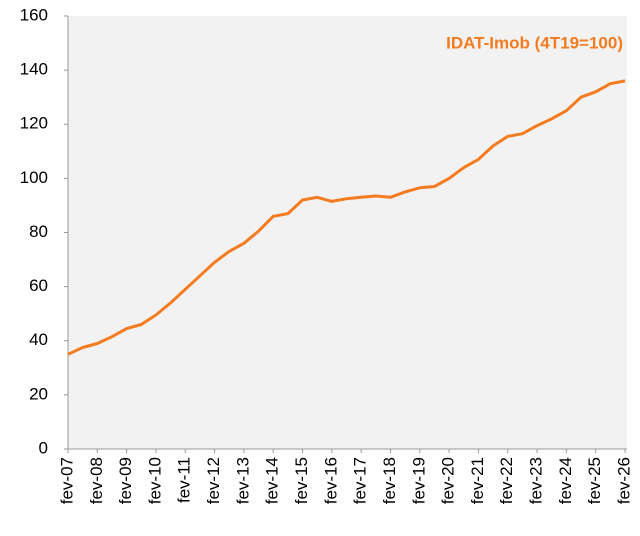 The width and height of the screenshot is (640, 536). What do you see at coordinates (301, 480) in the screenshot?
I see `x-tick-label: fev-15` at bounding box center [301, 480].